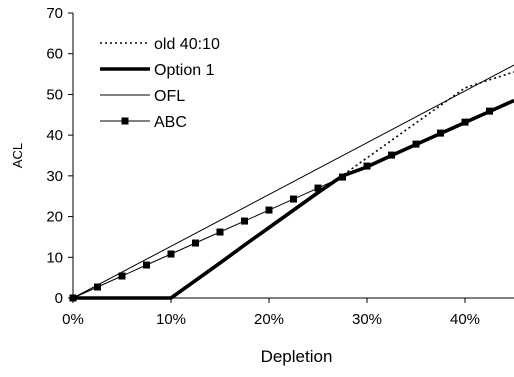  Describe the element at coordinates (367, 319) in the screenshot. I see `x-tick-label: 30%` at that location.